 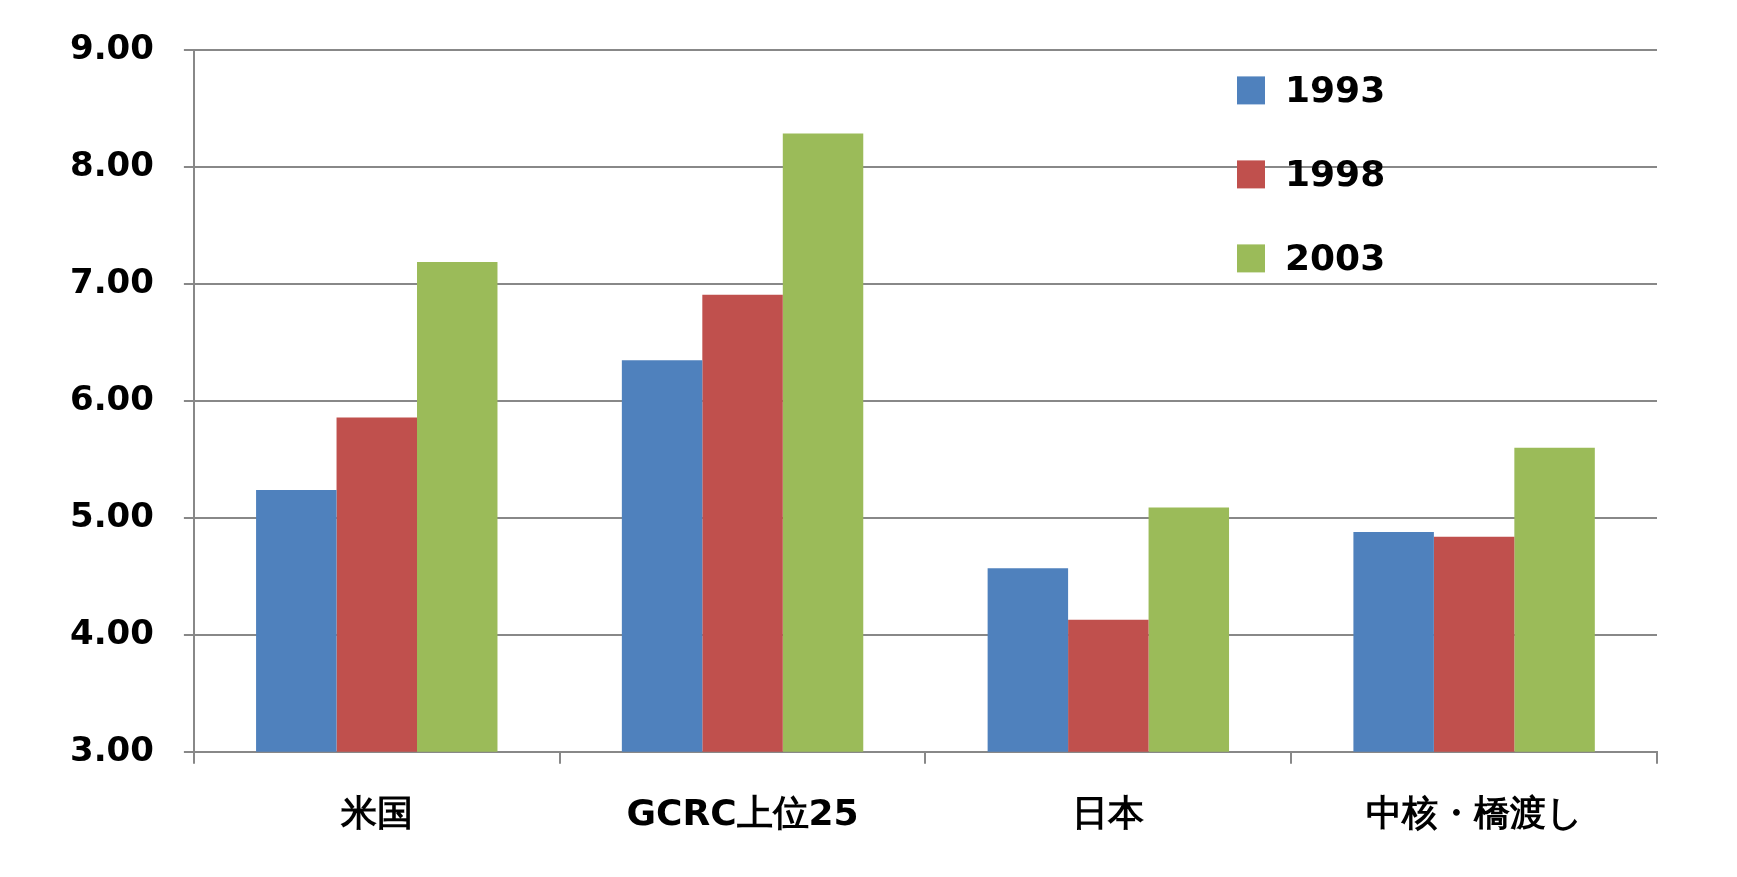 I want to click on legend-label: 2003, so click(x=1335, y=257).